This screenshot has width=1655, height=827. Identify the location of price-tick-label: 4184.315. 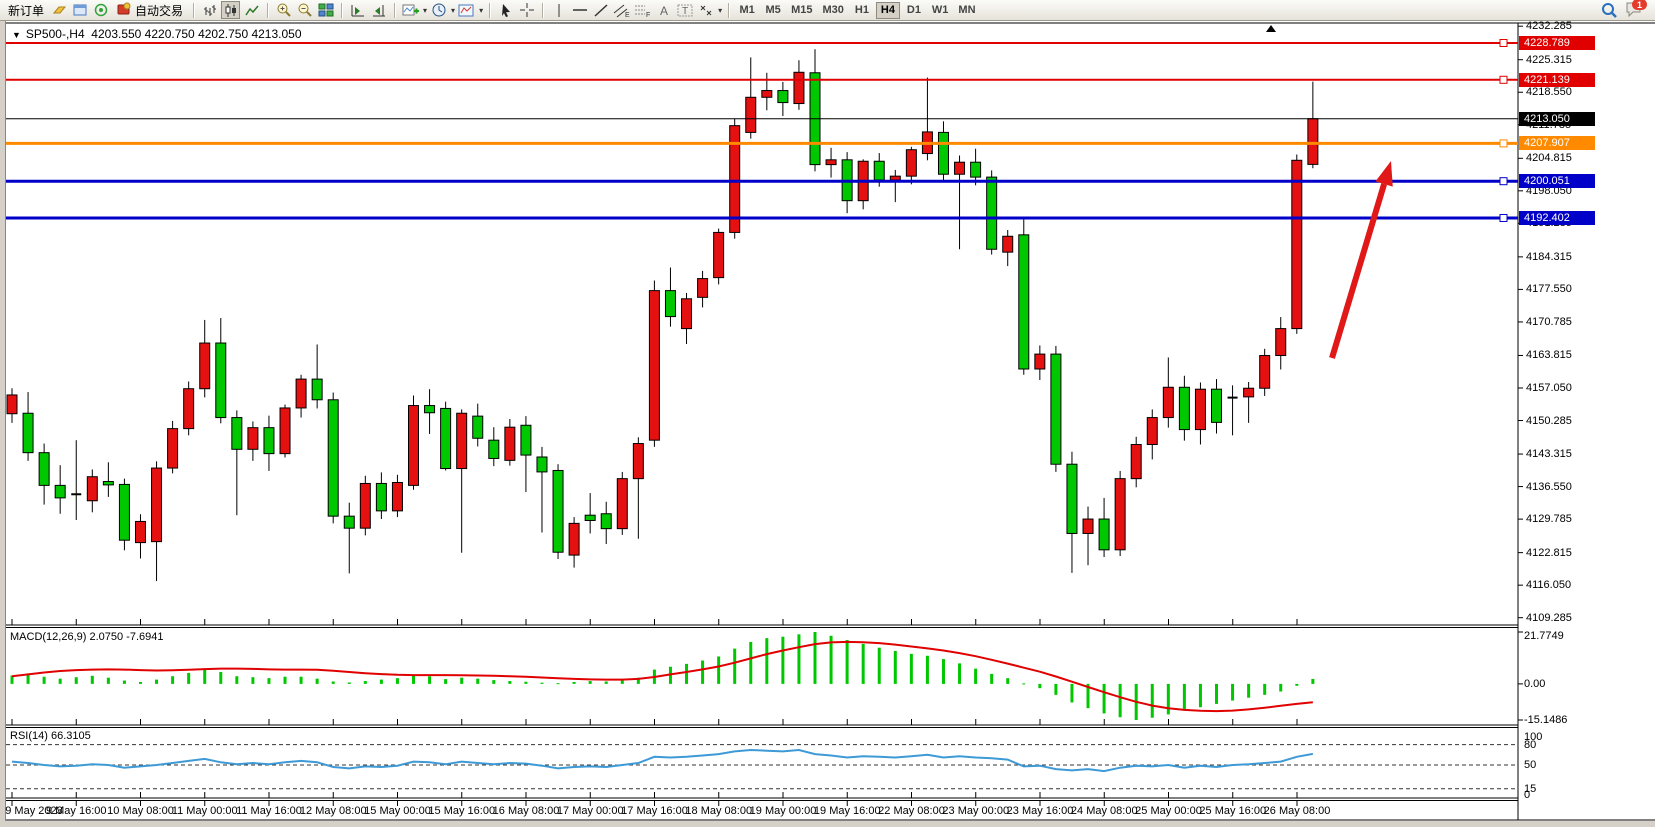
(1549, 256).